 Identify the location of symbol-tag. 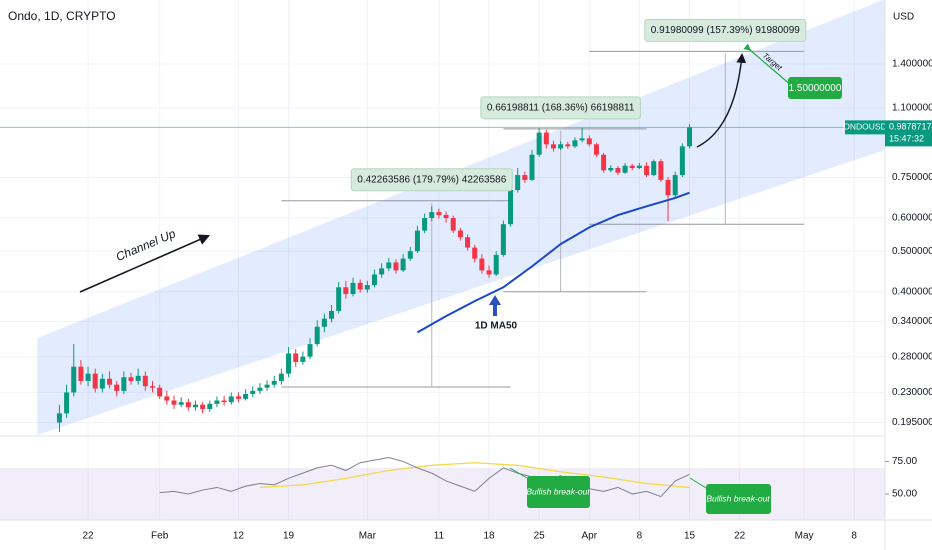
(865, 127).